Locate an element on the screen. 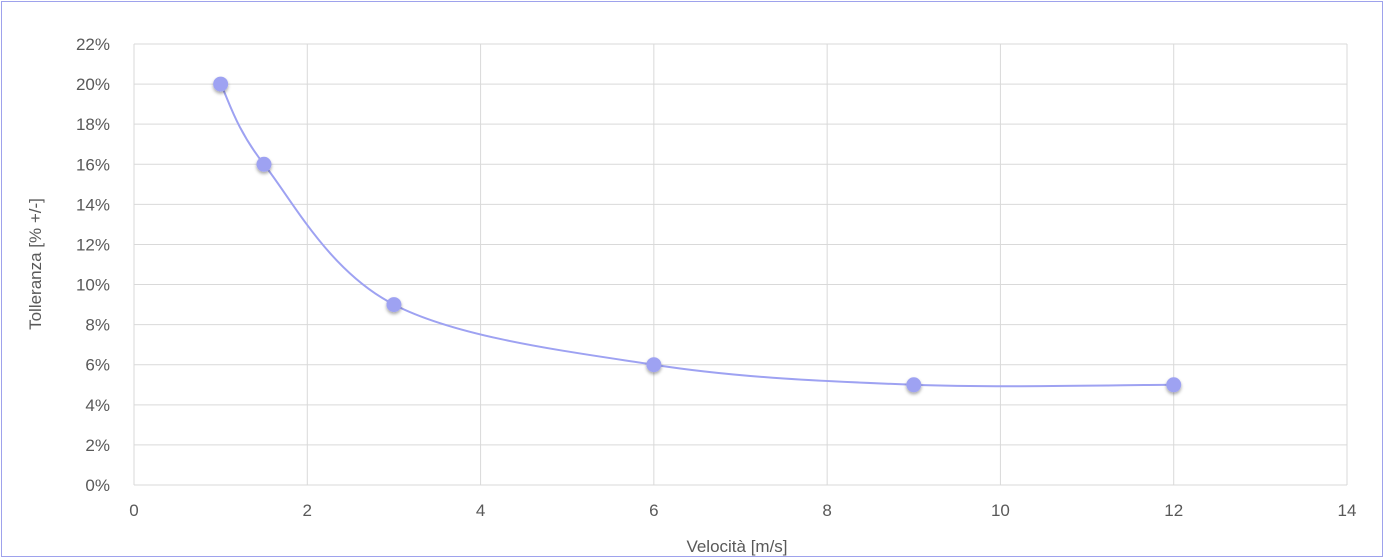  x-tick-label: 4 is located at coordinates (480, 510).